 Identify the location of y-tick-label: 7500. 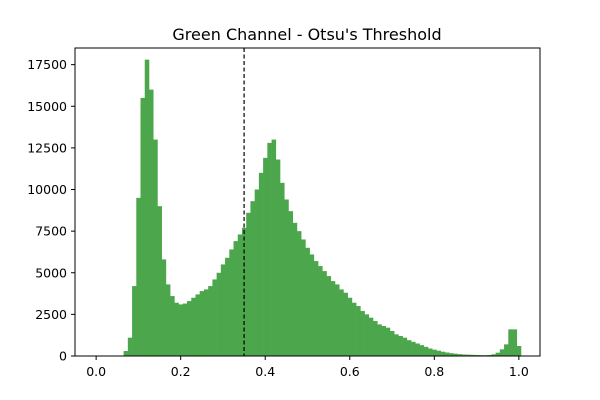
(51, 231).